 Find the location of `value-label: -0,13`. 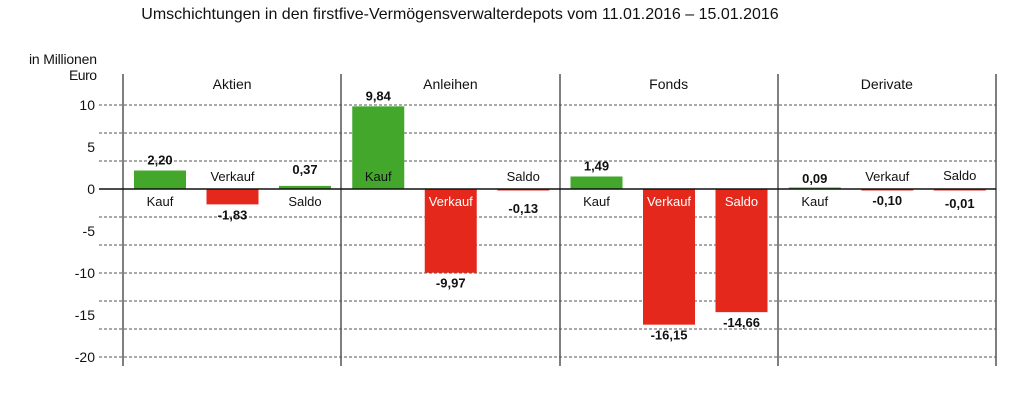

value-label: -0,13 is located at coordinates (523, 208).